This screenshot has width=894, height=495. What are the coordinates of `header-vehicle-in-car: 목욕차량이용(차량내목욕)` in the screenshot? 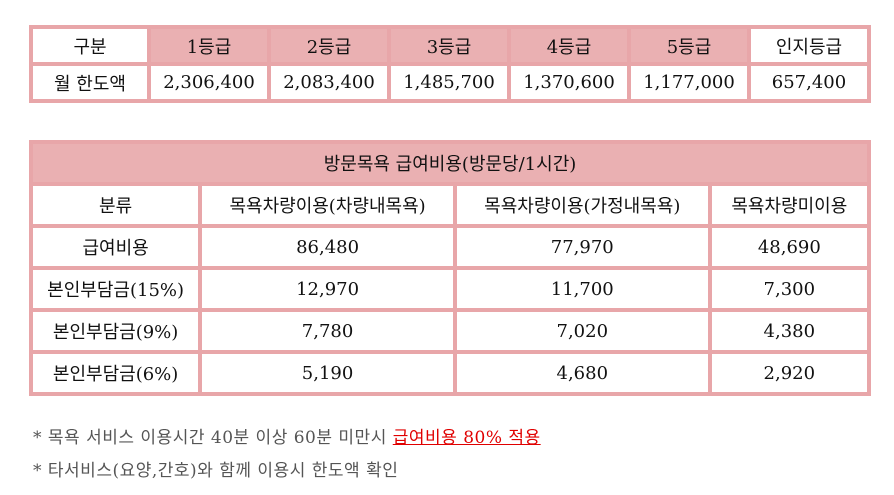 It's located at (327, 205).